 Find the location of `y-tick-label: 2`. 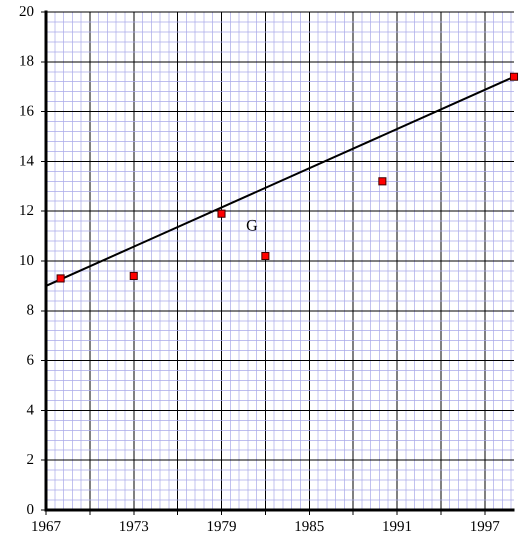

y-tick-label: 2 is located at coordinates (30, 460).